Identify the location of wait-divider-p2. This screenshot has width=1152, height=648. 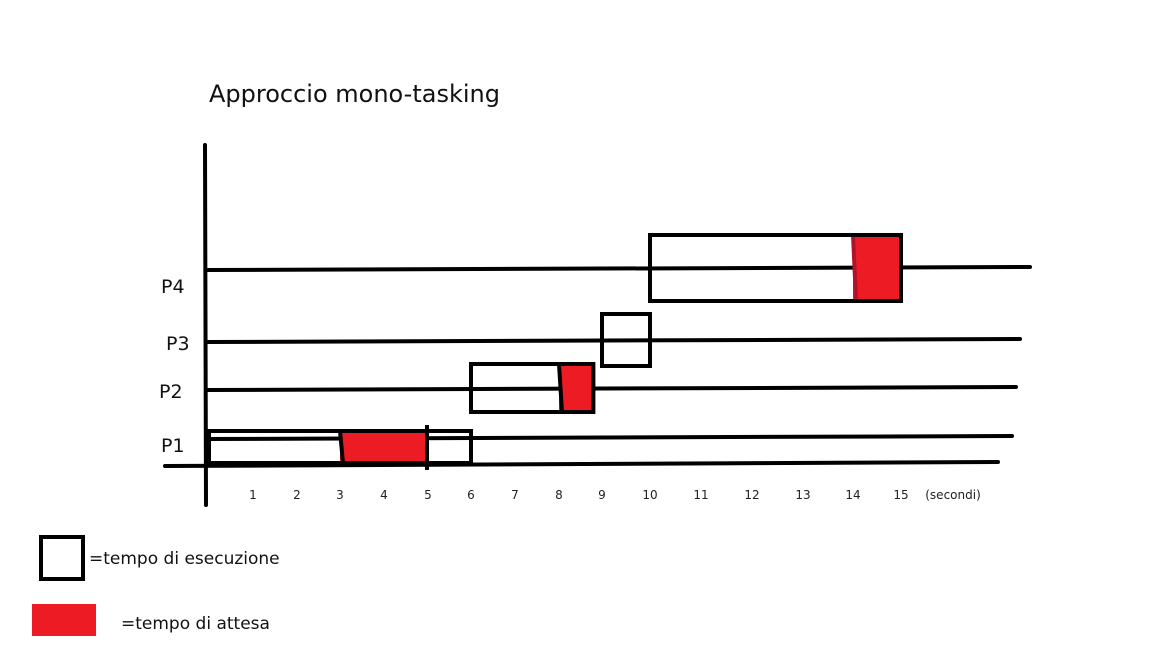
(560, 388).